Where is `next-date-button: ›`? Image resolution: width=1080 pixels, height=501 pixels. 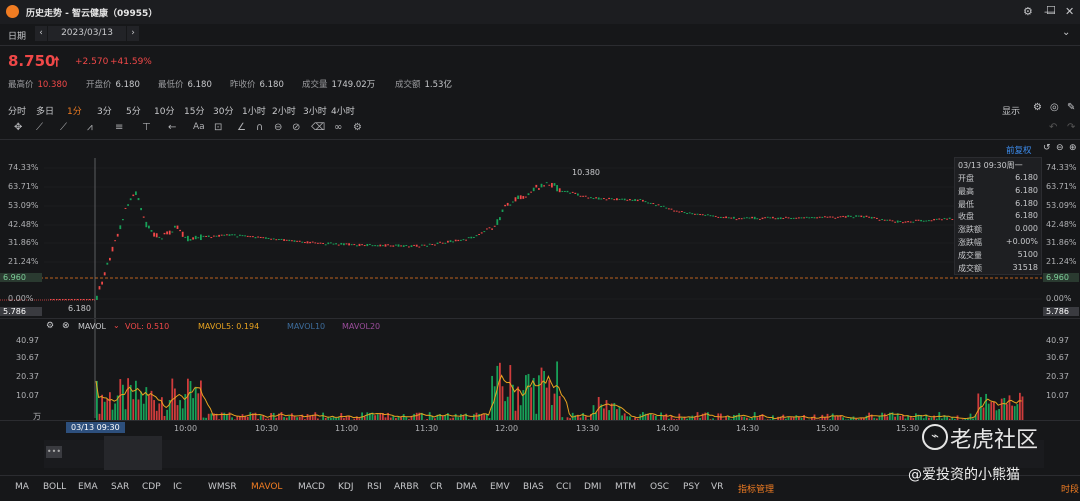
next-date-button: › is located at coordinates (133, 33).